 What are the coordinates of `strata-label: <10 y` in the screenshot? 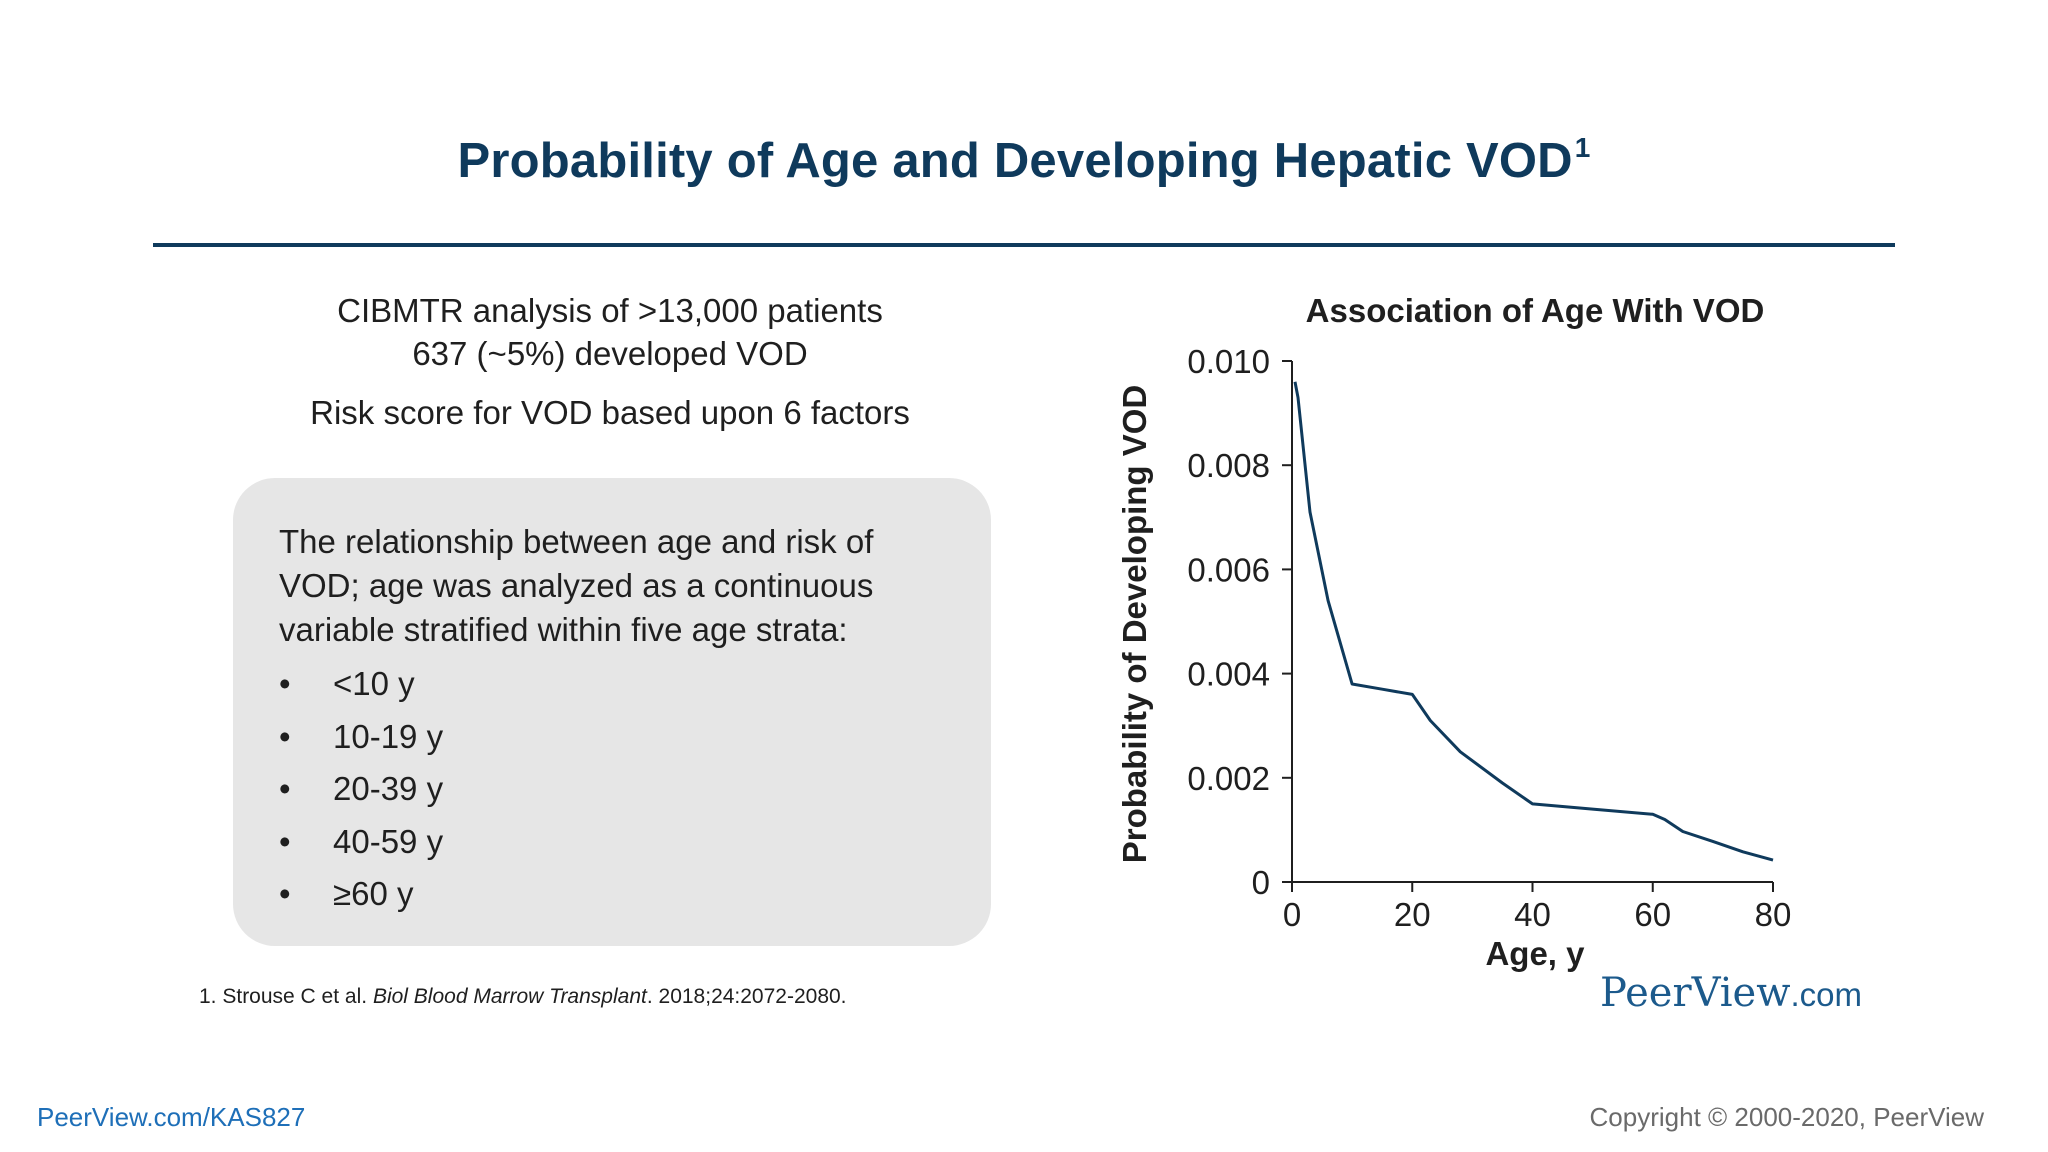 It's located at (374, 683).